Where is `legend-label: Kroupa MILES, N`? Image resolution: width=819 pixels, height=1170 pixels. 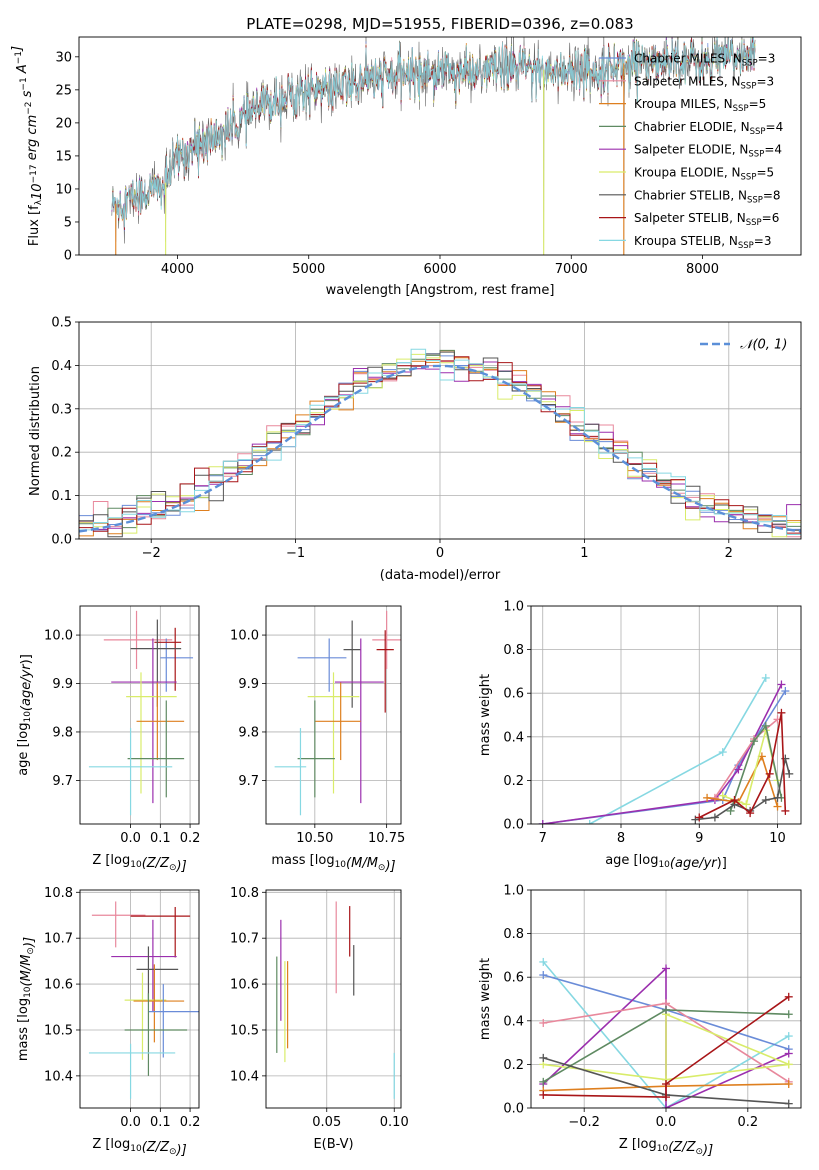 legend-label: Kroupa MILES, N is located at coordinates (683, 104).